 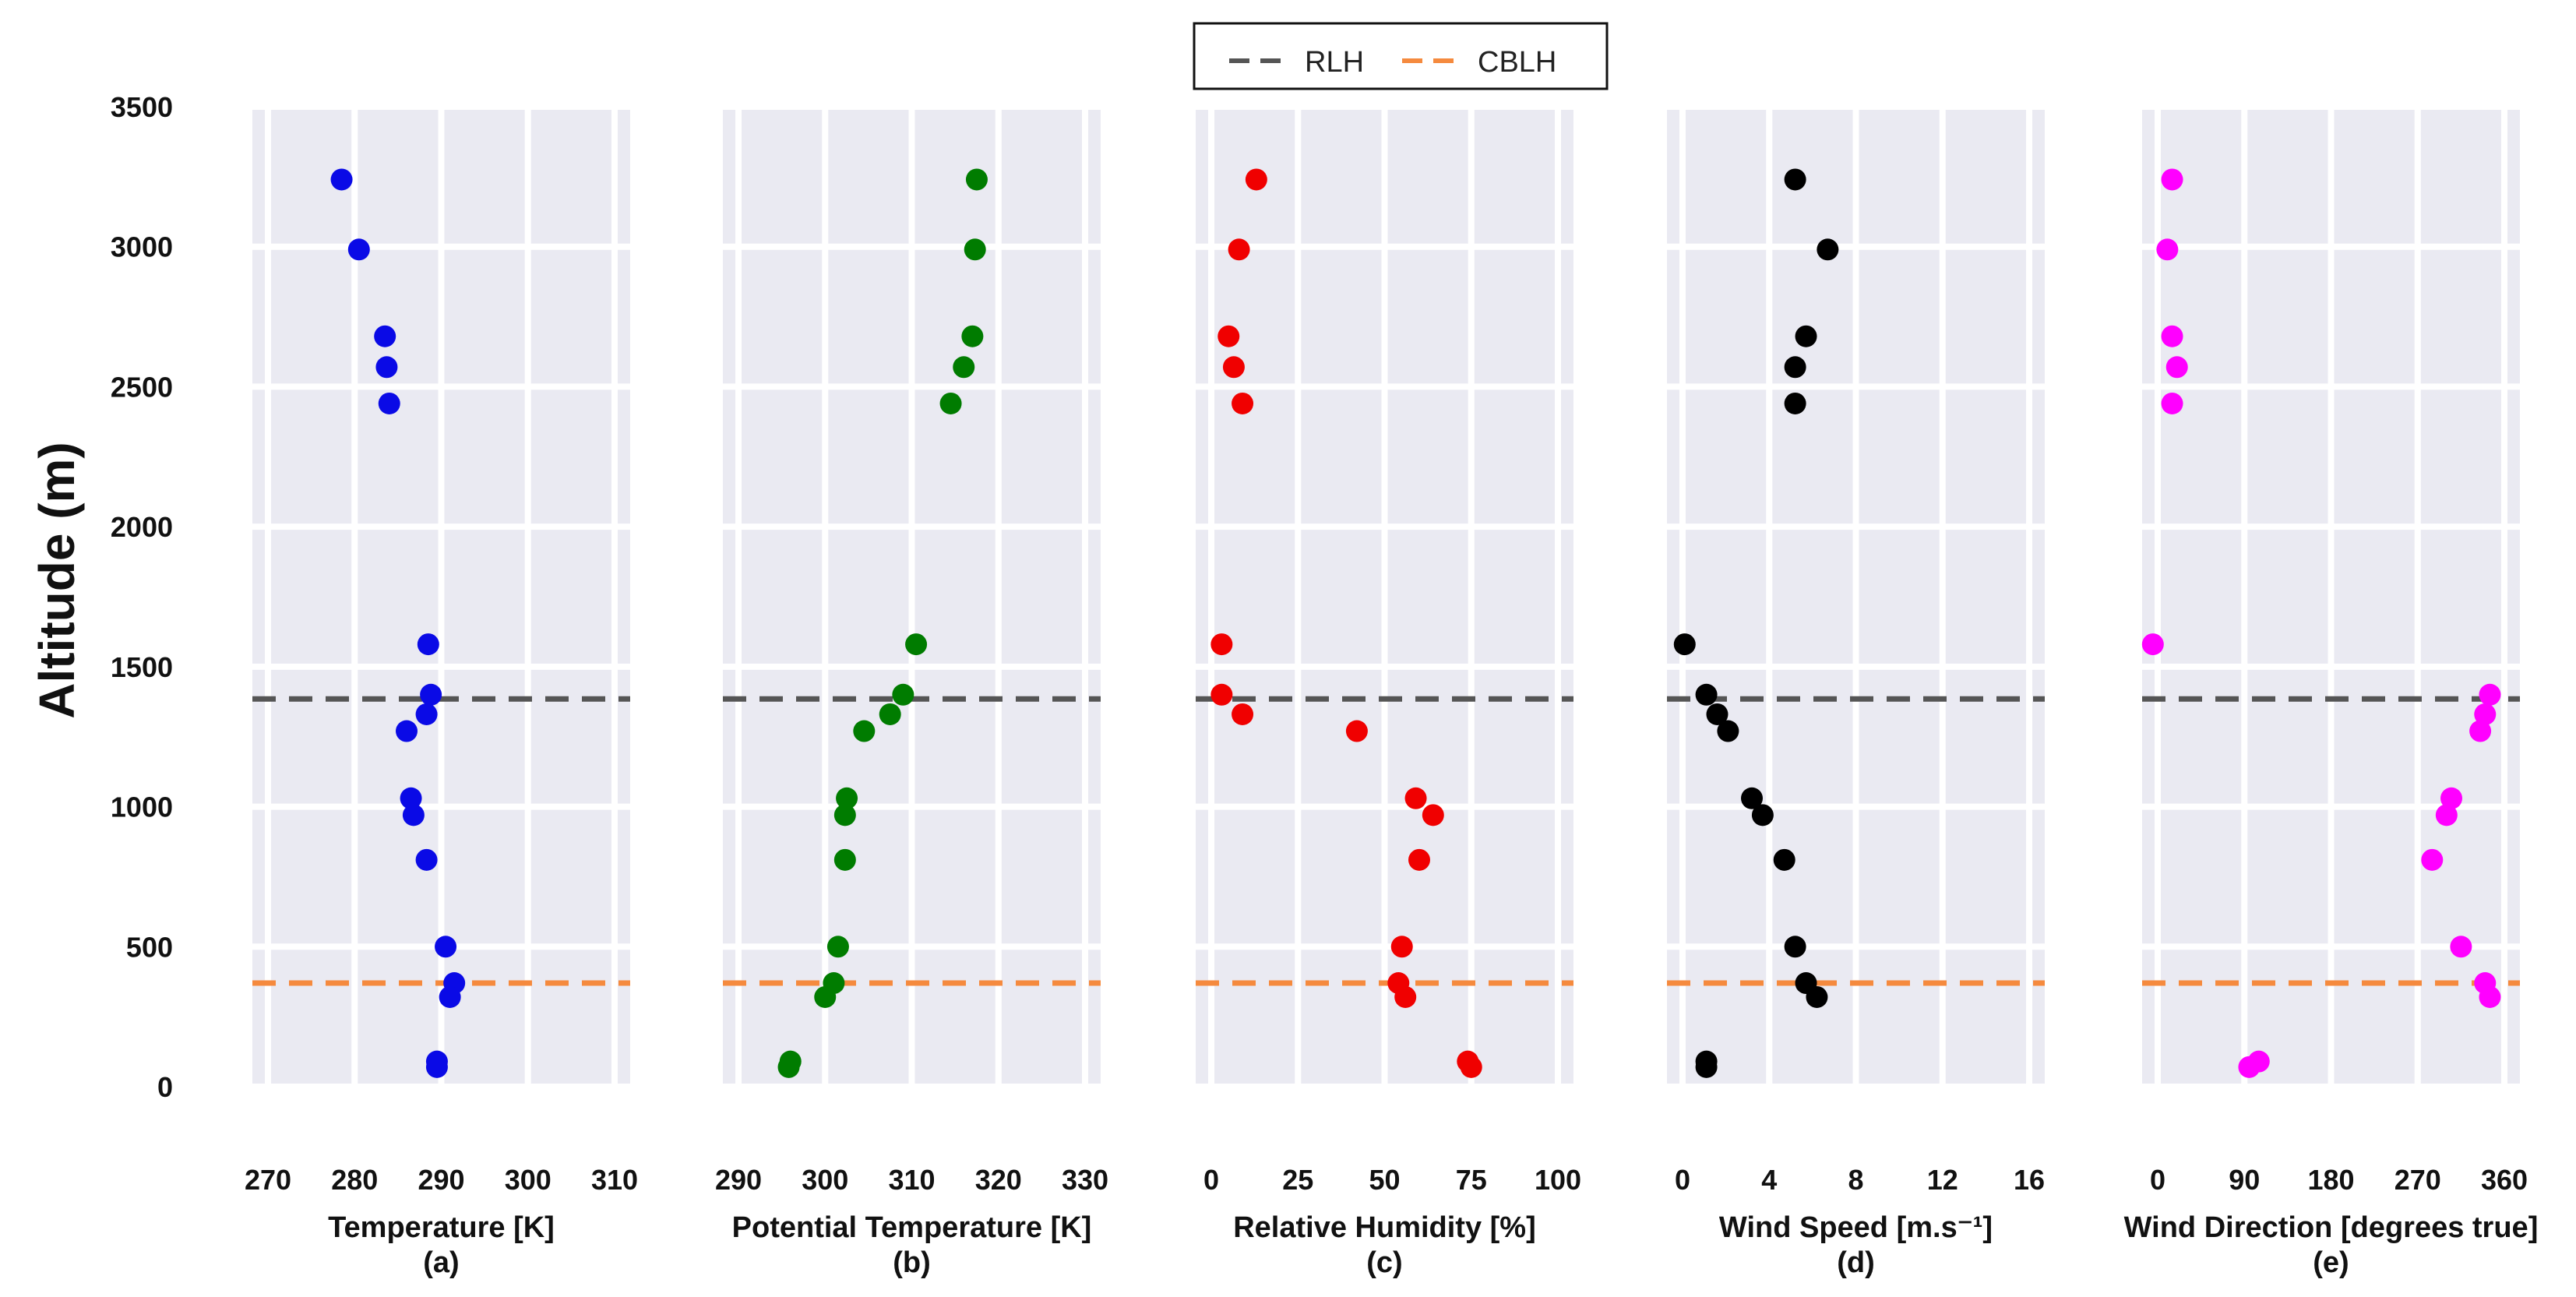 What do you see at coordinates (2504, 1180) in the screenshot?
I see `x-tick-label: 360` at bounding box center [2504, 1180].